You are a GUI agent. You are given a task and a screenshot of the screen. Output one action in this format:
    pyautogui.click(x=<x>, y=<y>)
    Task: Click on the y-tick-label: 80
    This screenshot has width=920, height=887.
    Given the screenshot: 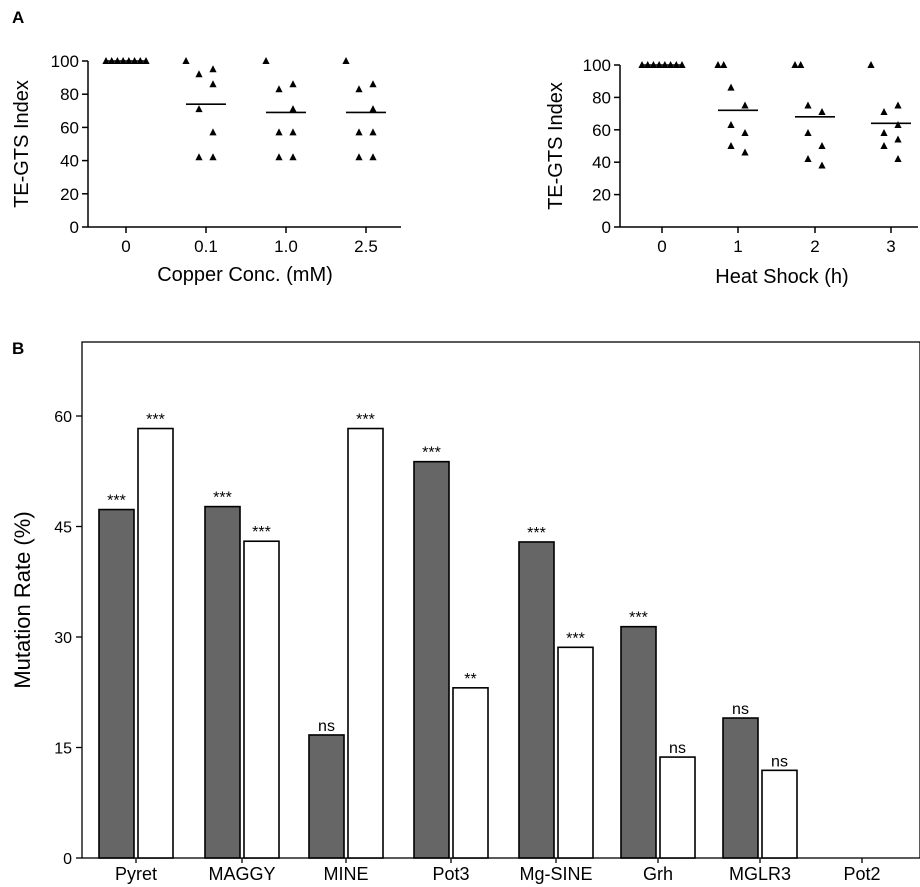 What is the action you would take?
    pyautogui.click(x=601, y=97)
    